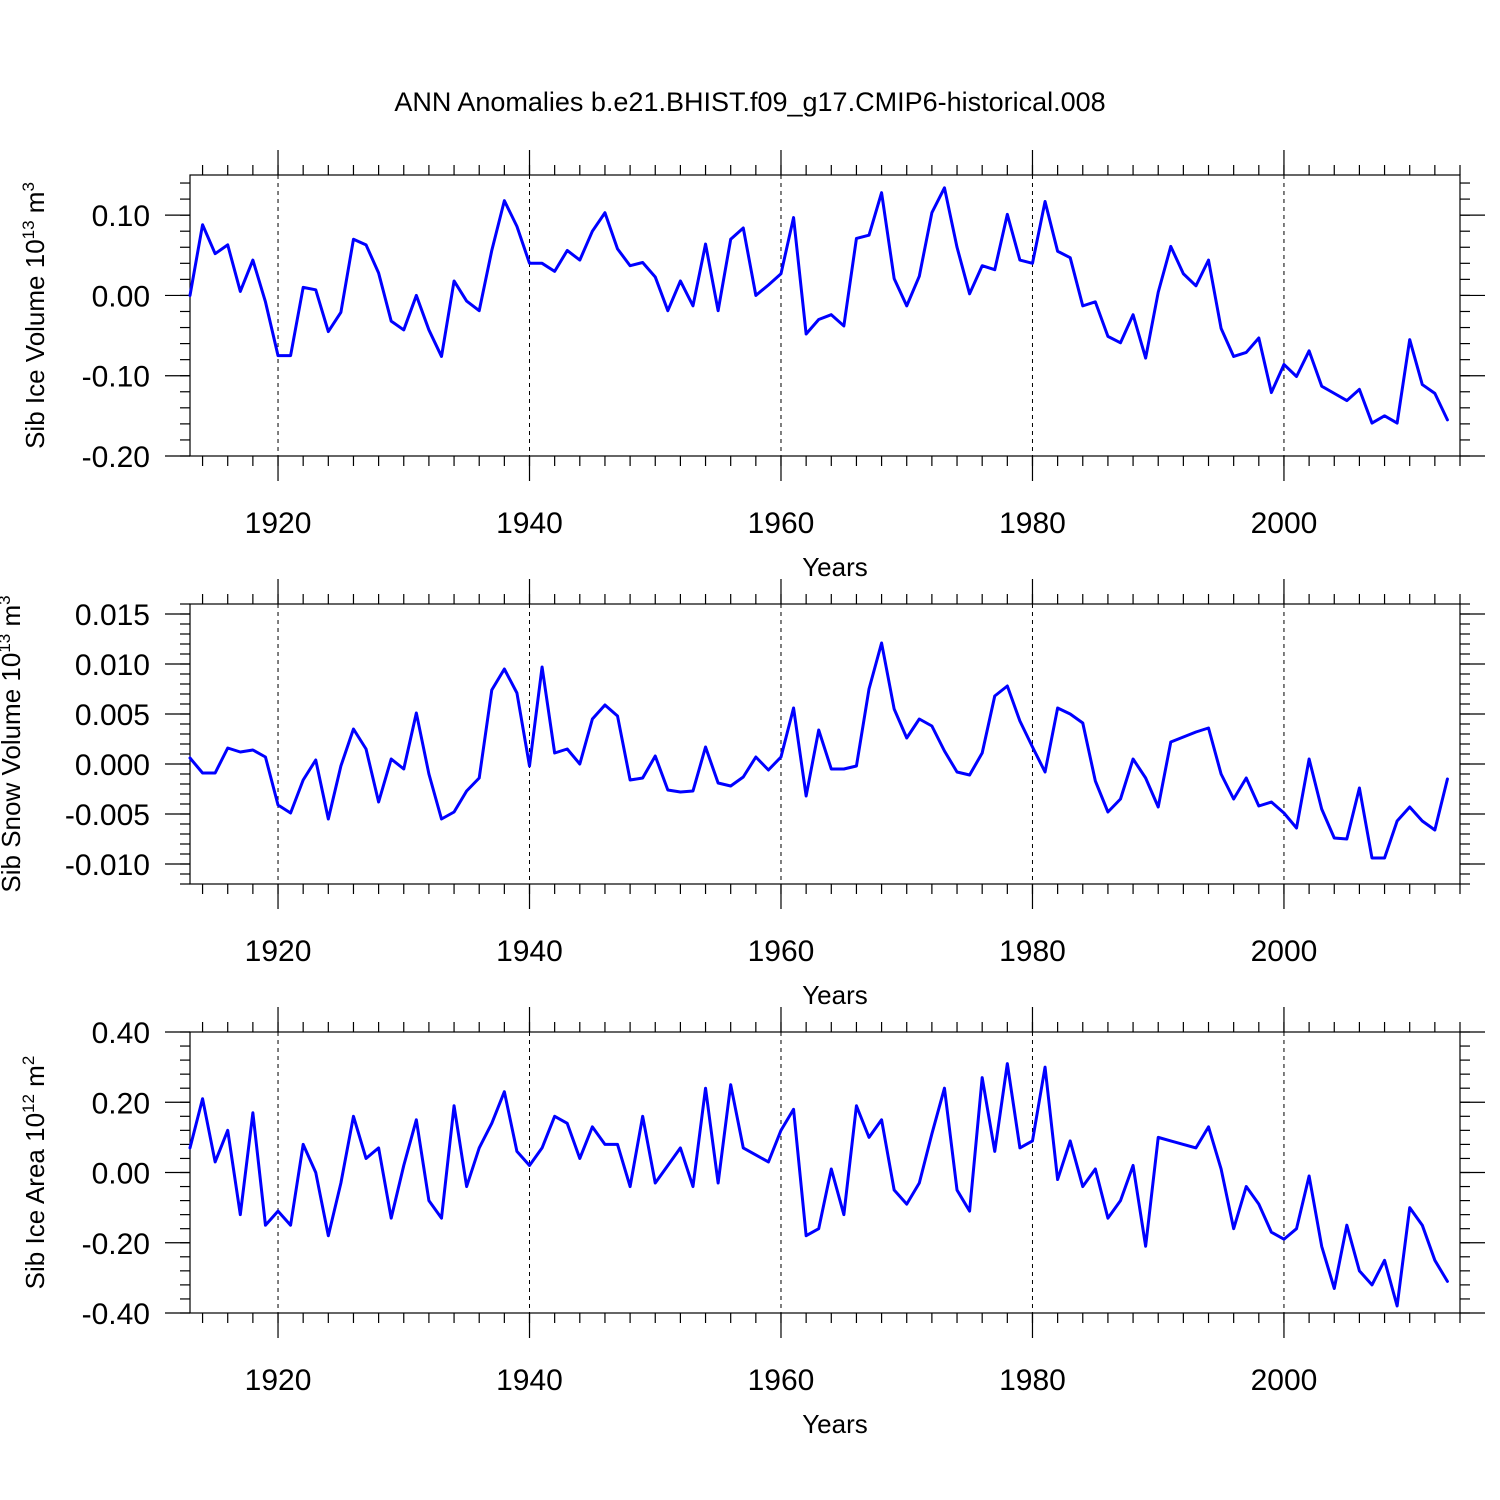 Image resolution: width=1500 pixels, height=1500 pixels. Describe the element at coordinates (112, 715) in the screenshot. I see `y-tick-label-0.005: 0.005` at that location.